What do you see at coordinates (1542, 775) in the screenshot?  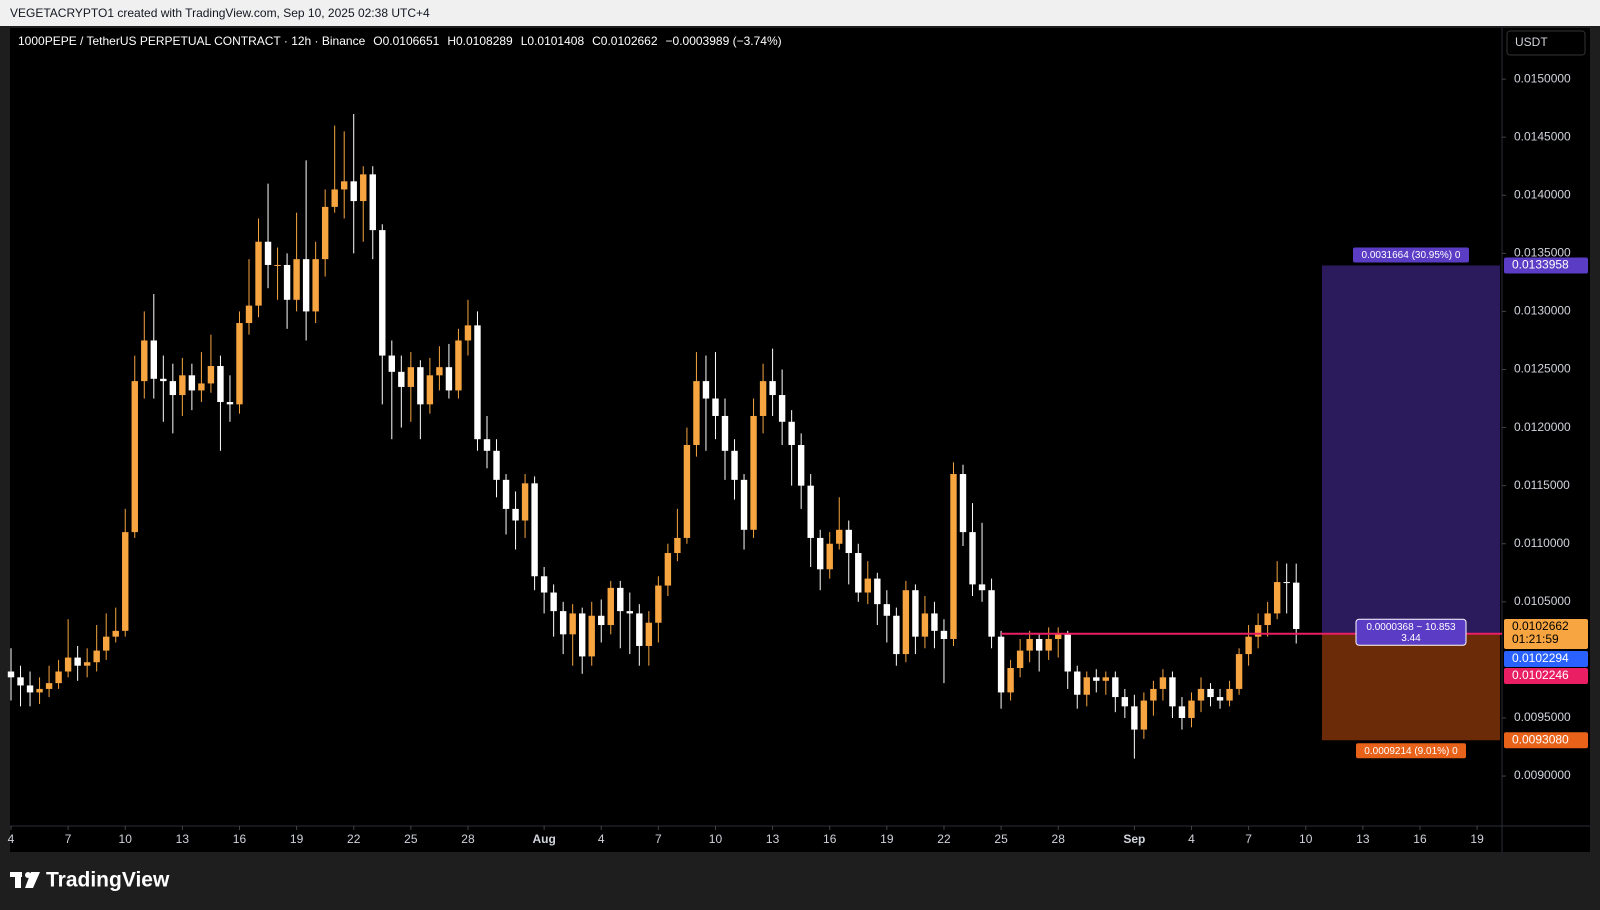 I see `y-tick-label: 0.0090000` at bounding box center [1542, 775].